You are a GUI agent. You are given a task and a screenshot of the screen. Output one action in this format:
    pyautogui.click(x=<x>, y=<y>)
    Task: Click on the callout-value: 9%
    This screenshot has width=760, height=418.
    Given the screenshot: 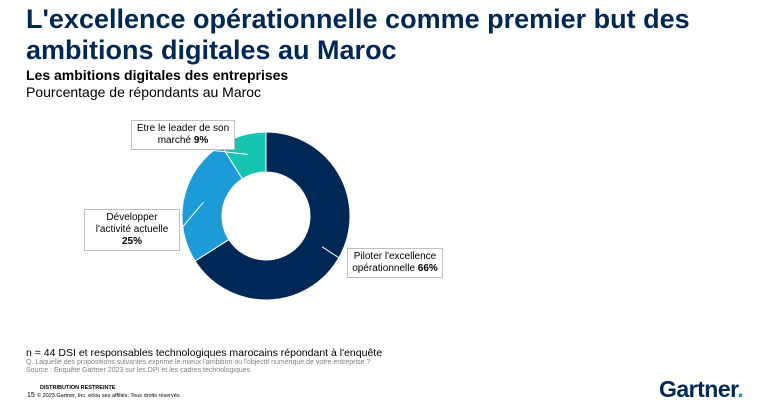 What is the action you would take?
    pyautogui.click(x=201, y=140)
    